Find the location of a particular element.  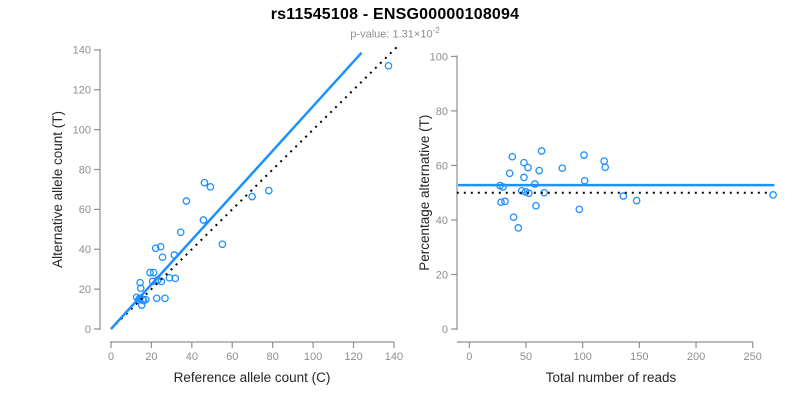

x-tick-label: 150 is located at coordinates (639, 357).